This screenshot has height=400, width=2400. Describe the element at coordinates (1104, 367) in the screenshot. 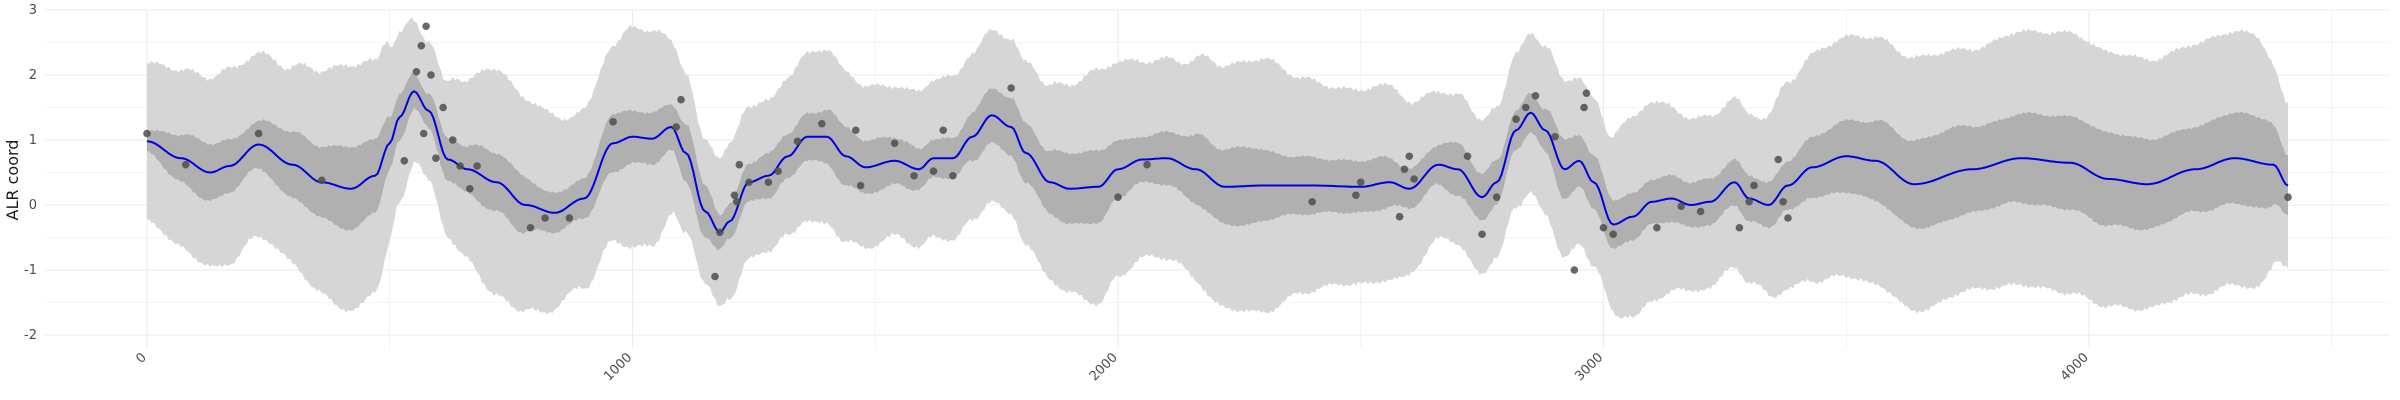

I see `x-tick-label: 2000` at that location.